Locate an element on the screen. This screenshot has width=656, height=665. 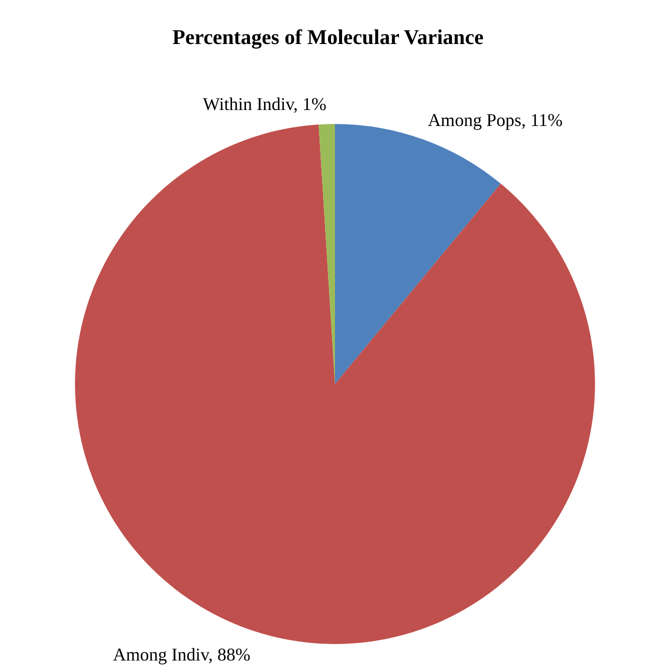
slice-label: Among Pops, 11% is located at coordinates (495, 120).